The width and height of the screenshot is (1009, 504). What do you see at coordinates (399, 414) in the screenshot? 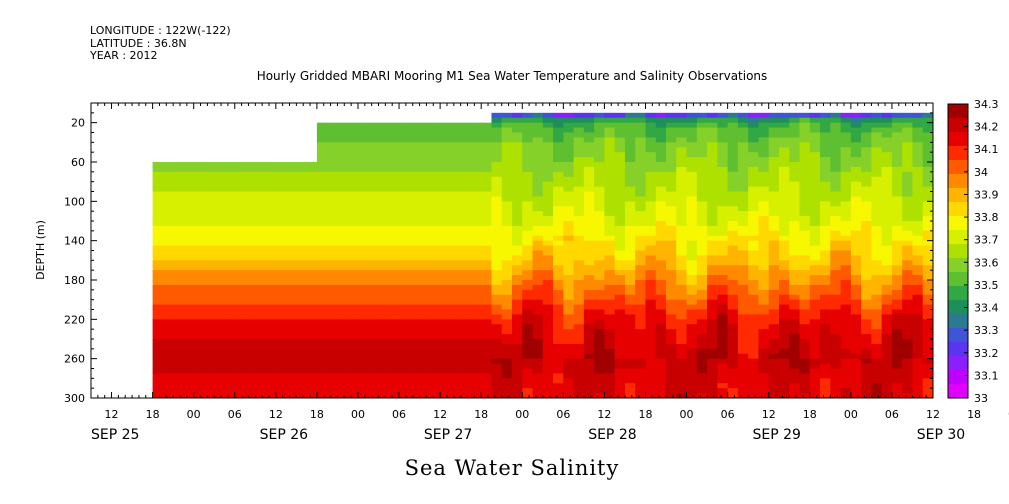
I see `x-tick-label: 06` at bounding box center [399, 414].